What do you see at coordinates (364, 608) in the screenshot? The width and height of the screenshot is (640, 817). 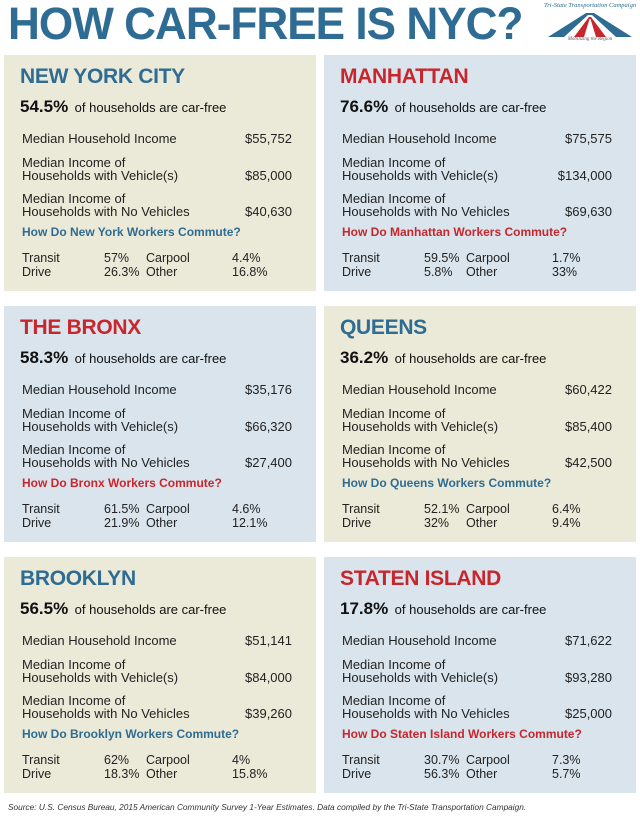 I see `car-free-percent: 17.8%` at bounding box center [364, 608].